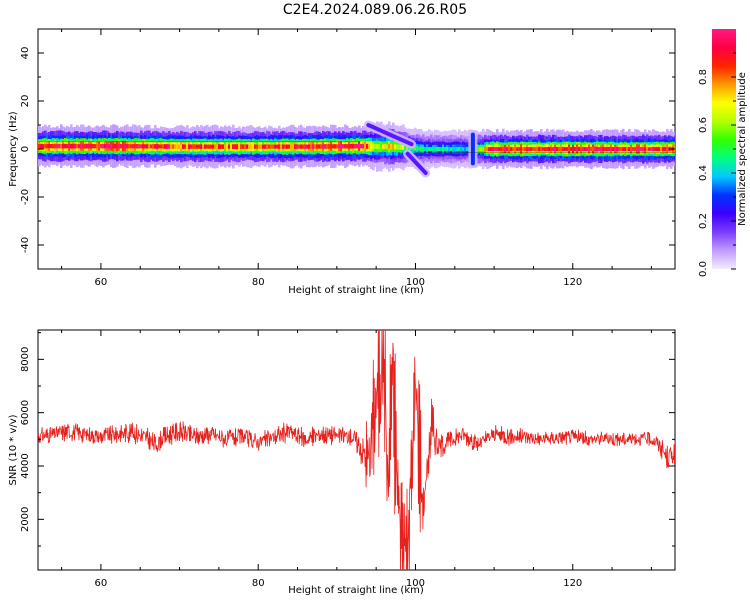 This screenshot has width=750, height=600. What do you see at coordinates (25, 359) in the screenshot?
I see `snr-y-tick-label: 8000` at bounding box center [25, 359].